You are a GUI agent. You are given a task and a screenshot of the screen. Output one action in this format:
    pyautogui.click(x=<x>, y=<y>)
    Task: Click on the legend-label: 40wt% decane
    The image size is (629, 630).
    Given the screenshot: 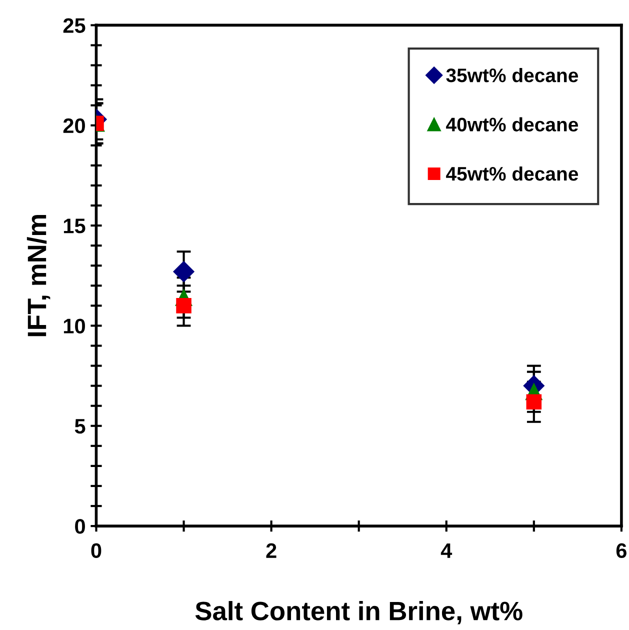 What is the action you would take?
    pyautogui.click(x=512, y=124)
    